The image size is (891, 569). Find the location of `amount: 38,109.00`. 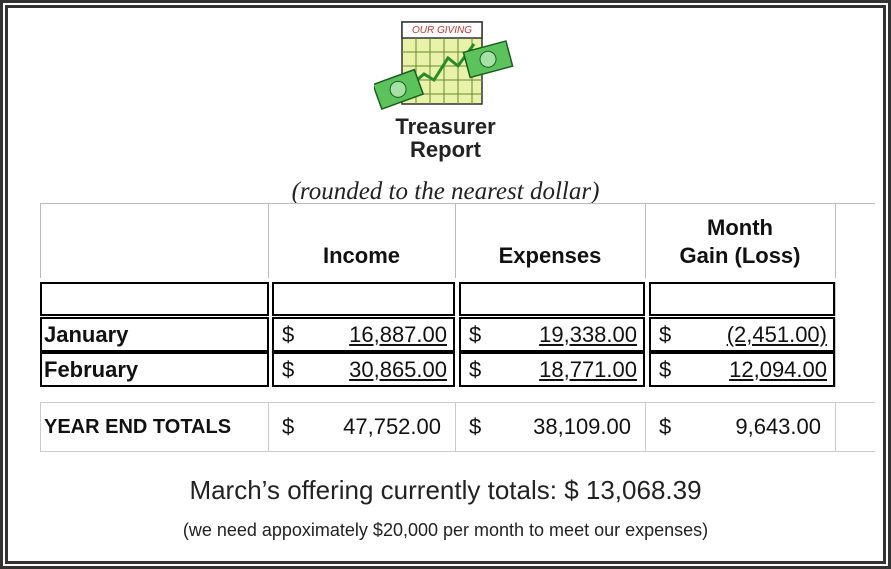

amount: 38,109.00 is located at coordinates (582, 426).